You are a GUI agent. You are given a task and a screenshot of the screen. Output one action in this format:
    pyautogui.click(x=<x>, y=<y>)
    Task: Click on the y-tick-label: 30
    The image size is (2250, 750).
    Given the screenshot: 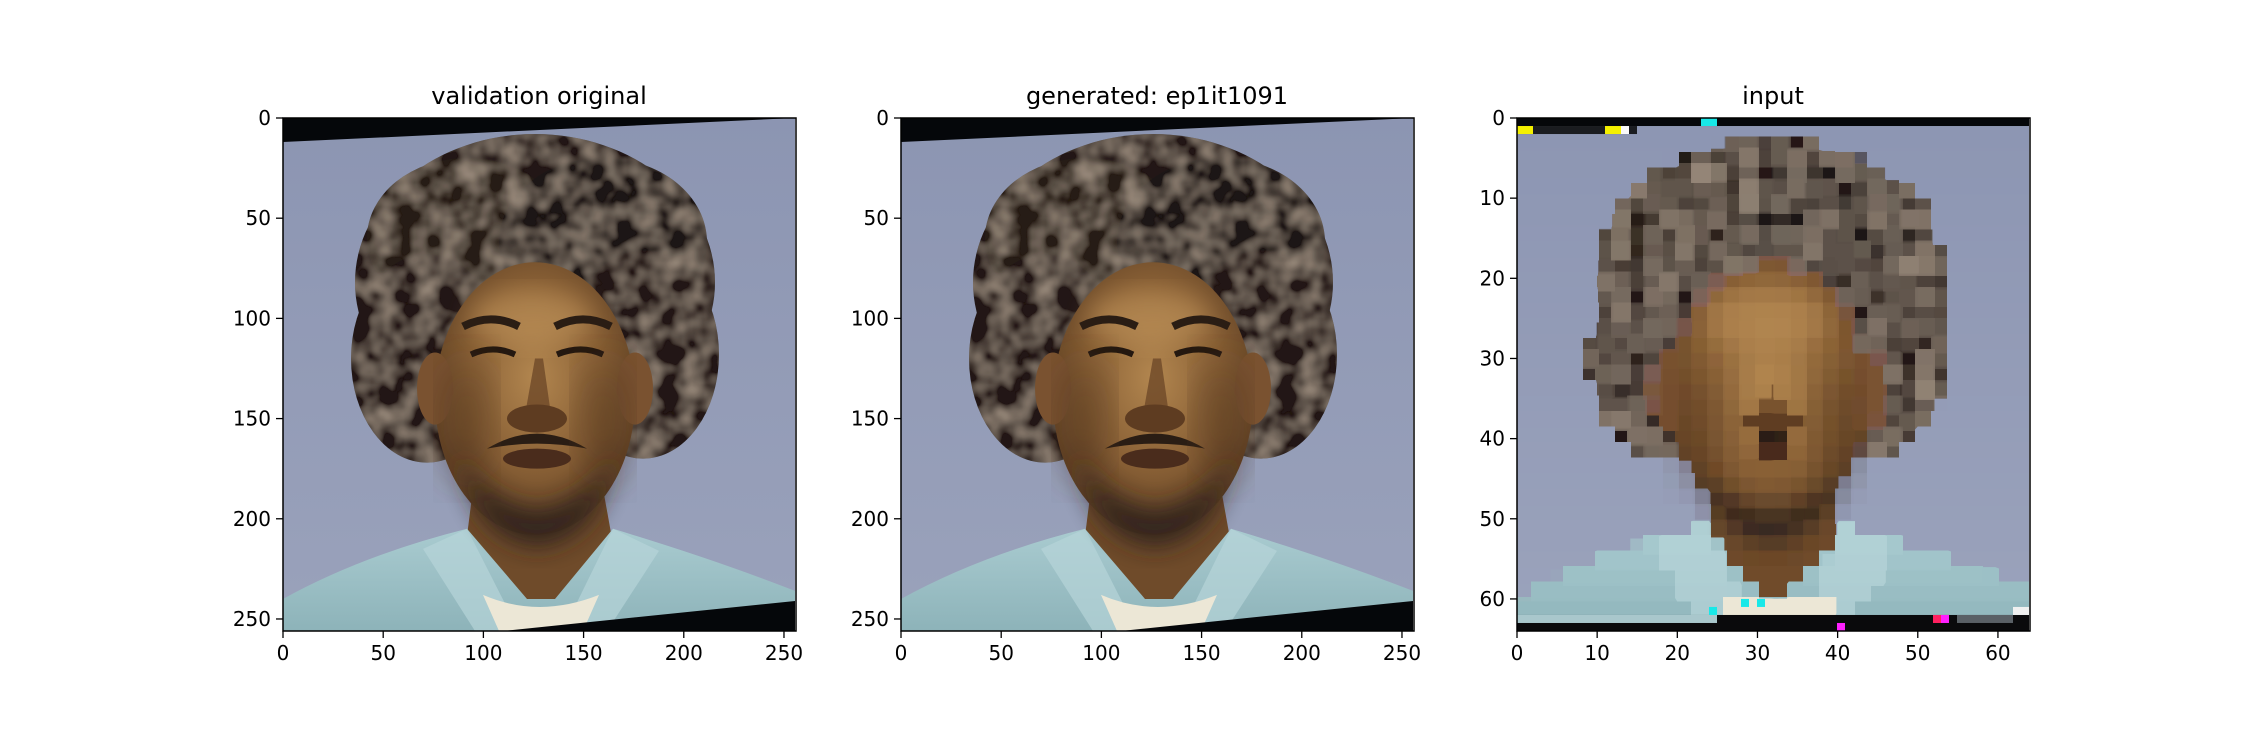 What is the action you would take?
    pyautogui.click(x=1492, y=358)
    